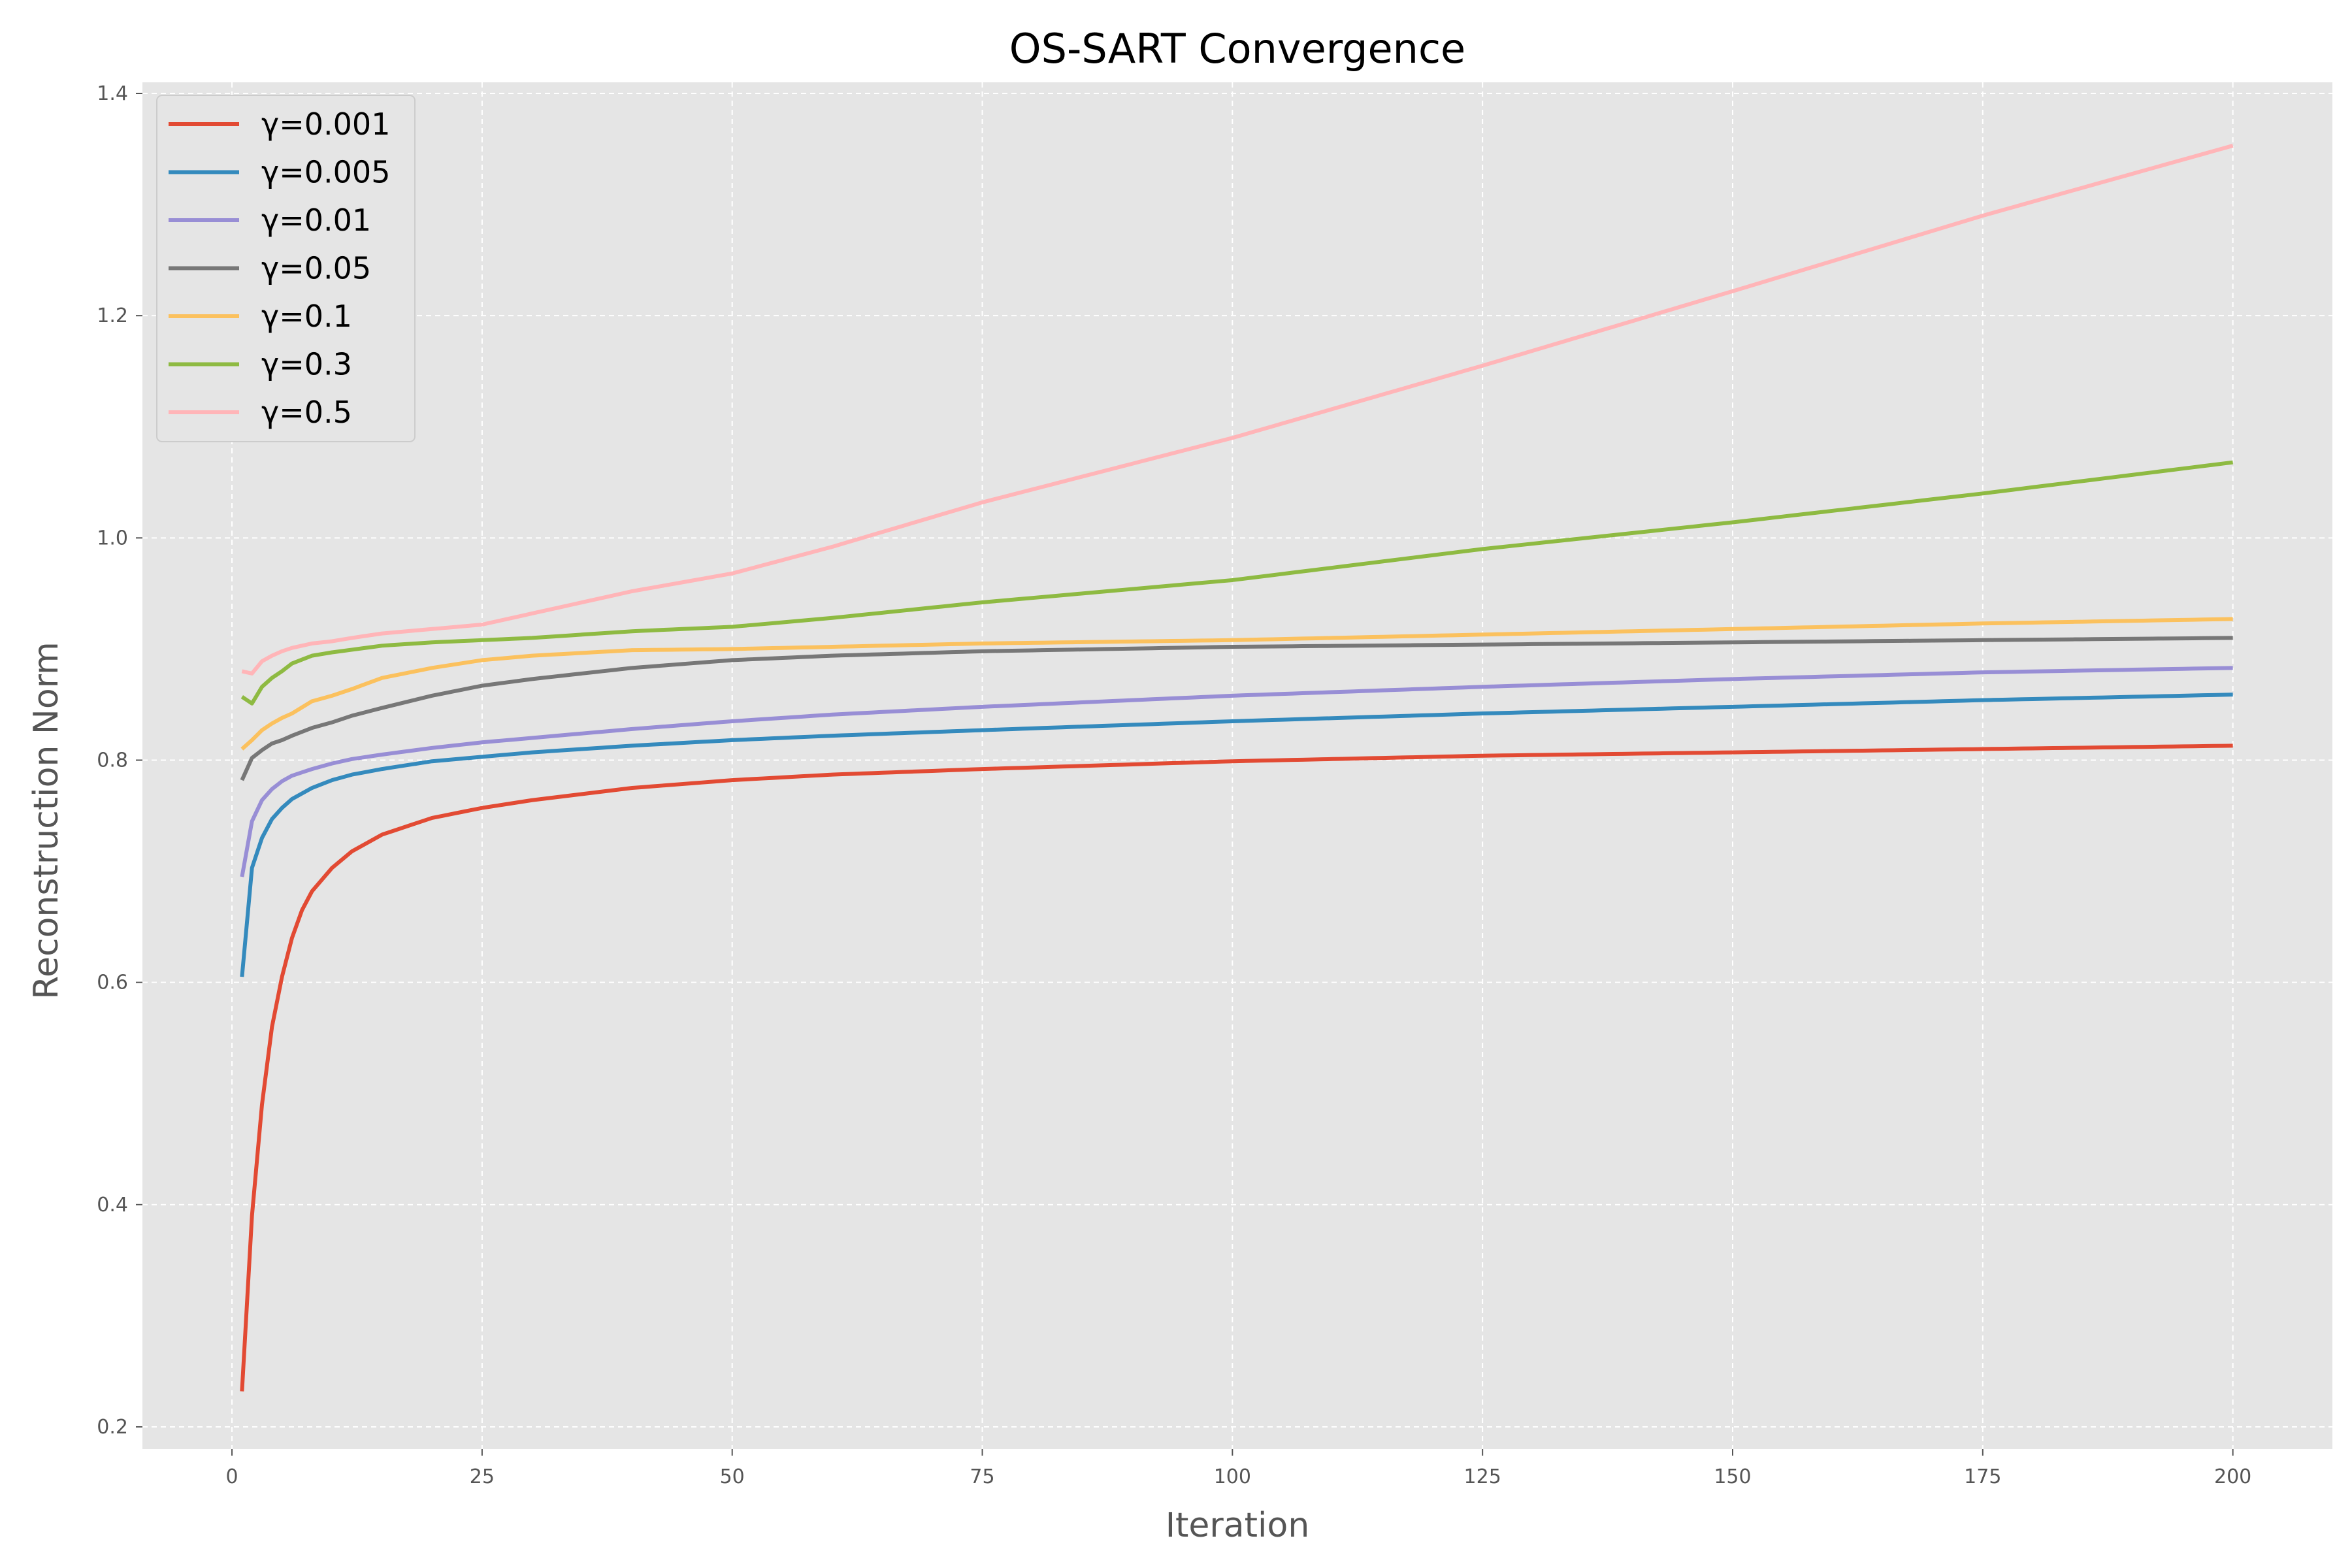  I want to click on legend-label: γ=0.1, so click(306, 316).